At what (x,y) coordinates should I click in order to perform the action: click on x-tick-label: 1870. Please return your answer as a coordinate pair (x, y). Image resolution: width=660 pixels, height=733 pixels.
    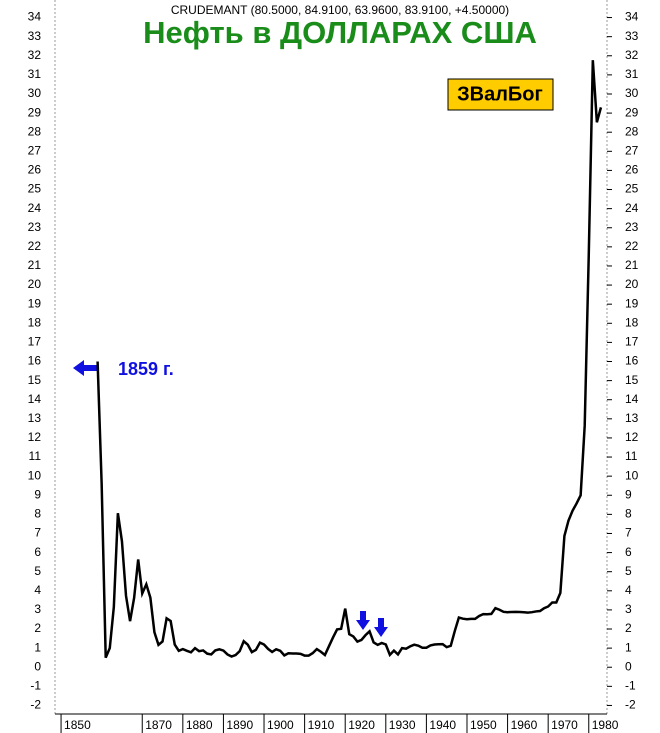
    Looking at the image, I should click on (158, 725).